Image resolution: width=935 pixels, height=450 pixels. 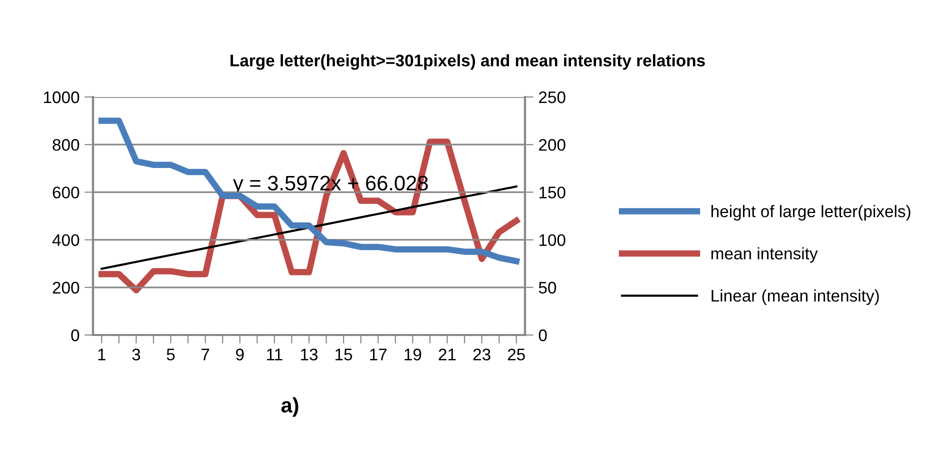 I want to click on y-tick-label: 1000, so click(x=62, y=97).